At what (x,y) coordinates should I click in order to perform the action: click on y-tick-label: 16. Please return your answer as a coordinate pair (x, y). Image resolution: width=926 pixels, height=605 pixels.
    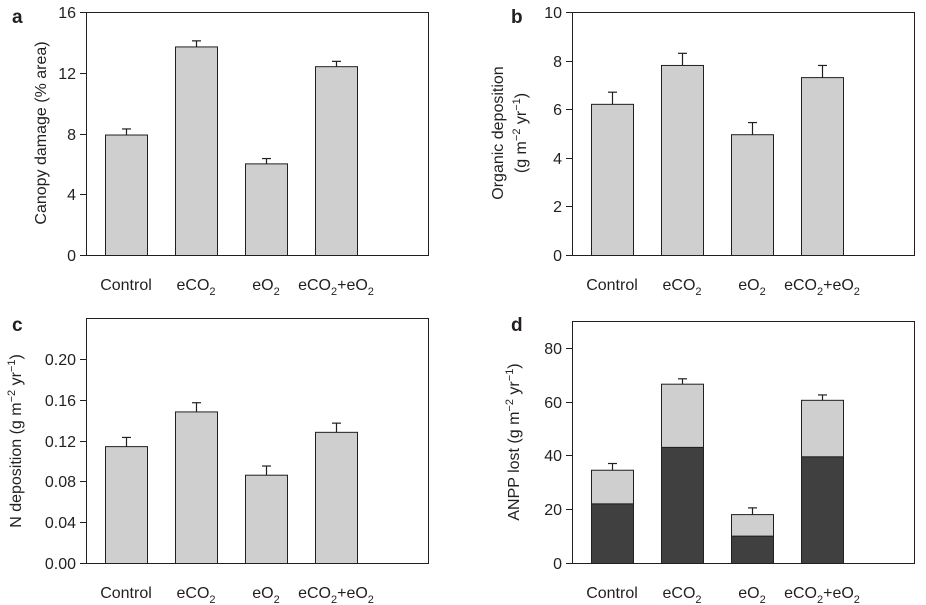
    Looking at the image, I should click on (67, 13).